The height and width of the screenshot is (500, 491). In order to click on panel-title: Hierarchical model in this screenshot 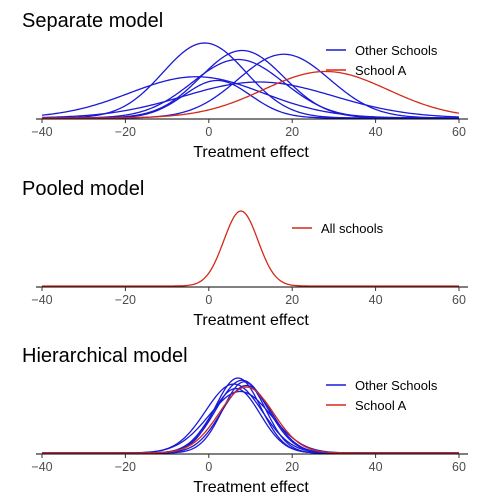, I will do `click(105, 356)`.